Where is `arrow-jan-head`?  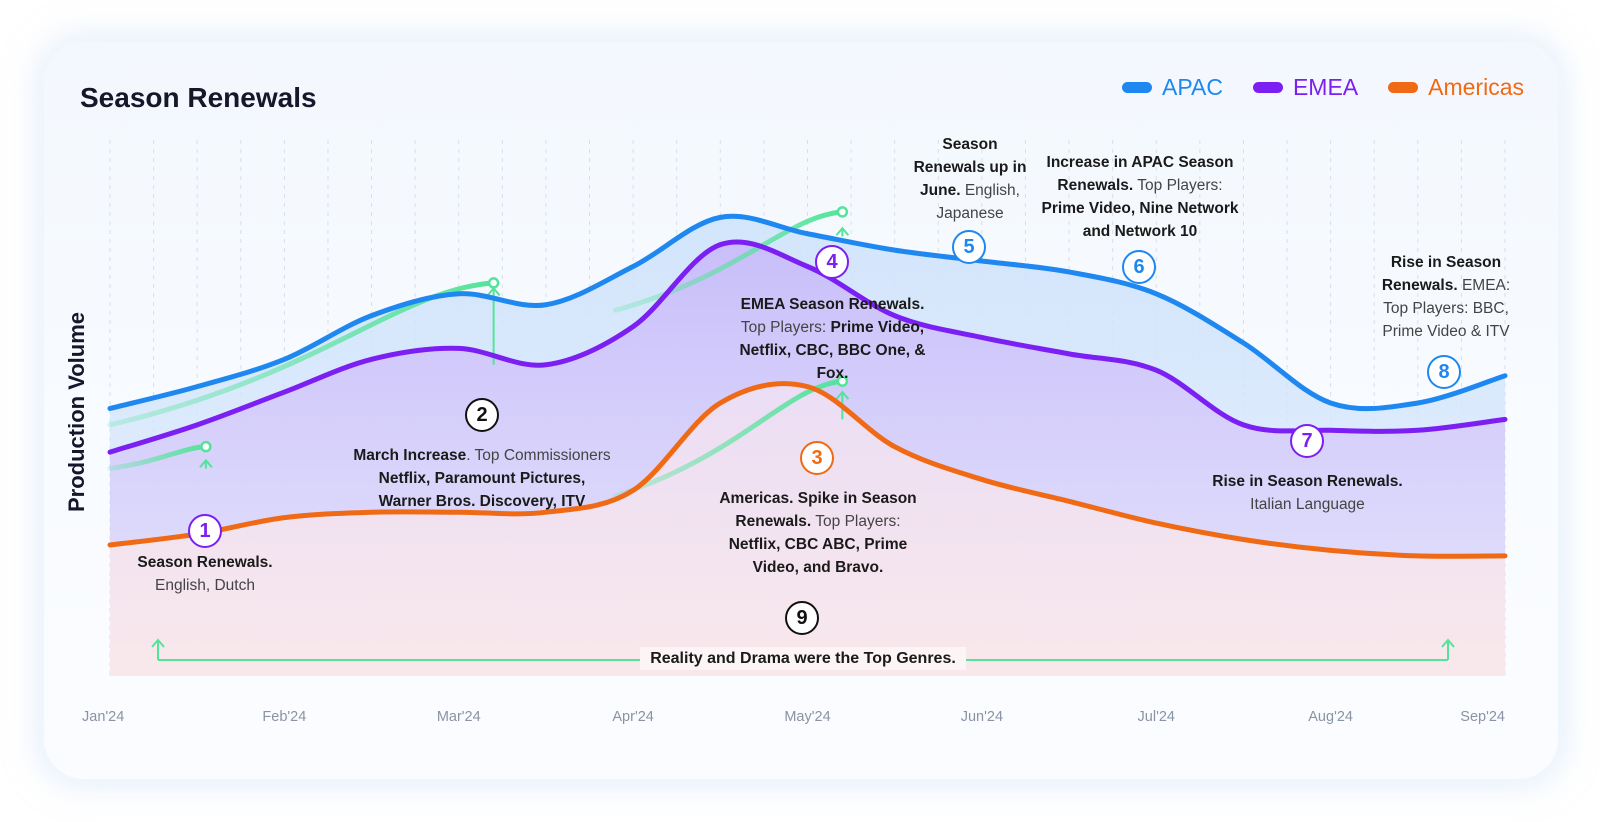 arrow-jan-head is located at coordinates (206, 463).